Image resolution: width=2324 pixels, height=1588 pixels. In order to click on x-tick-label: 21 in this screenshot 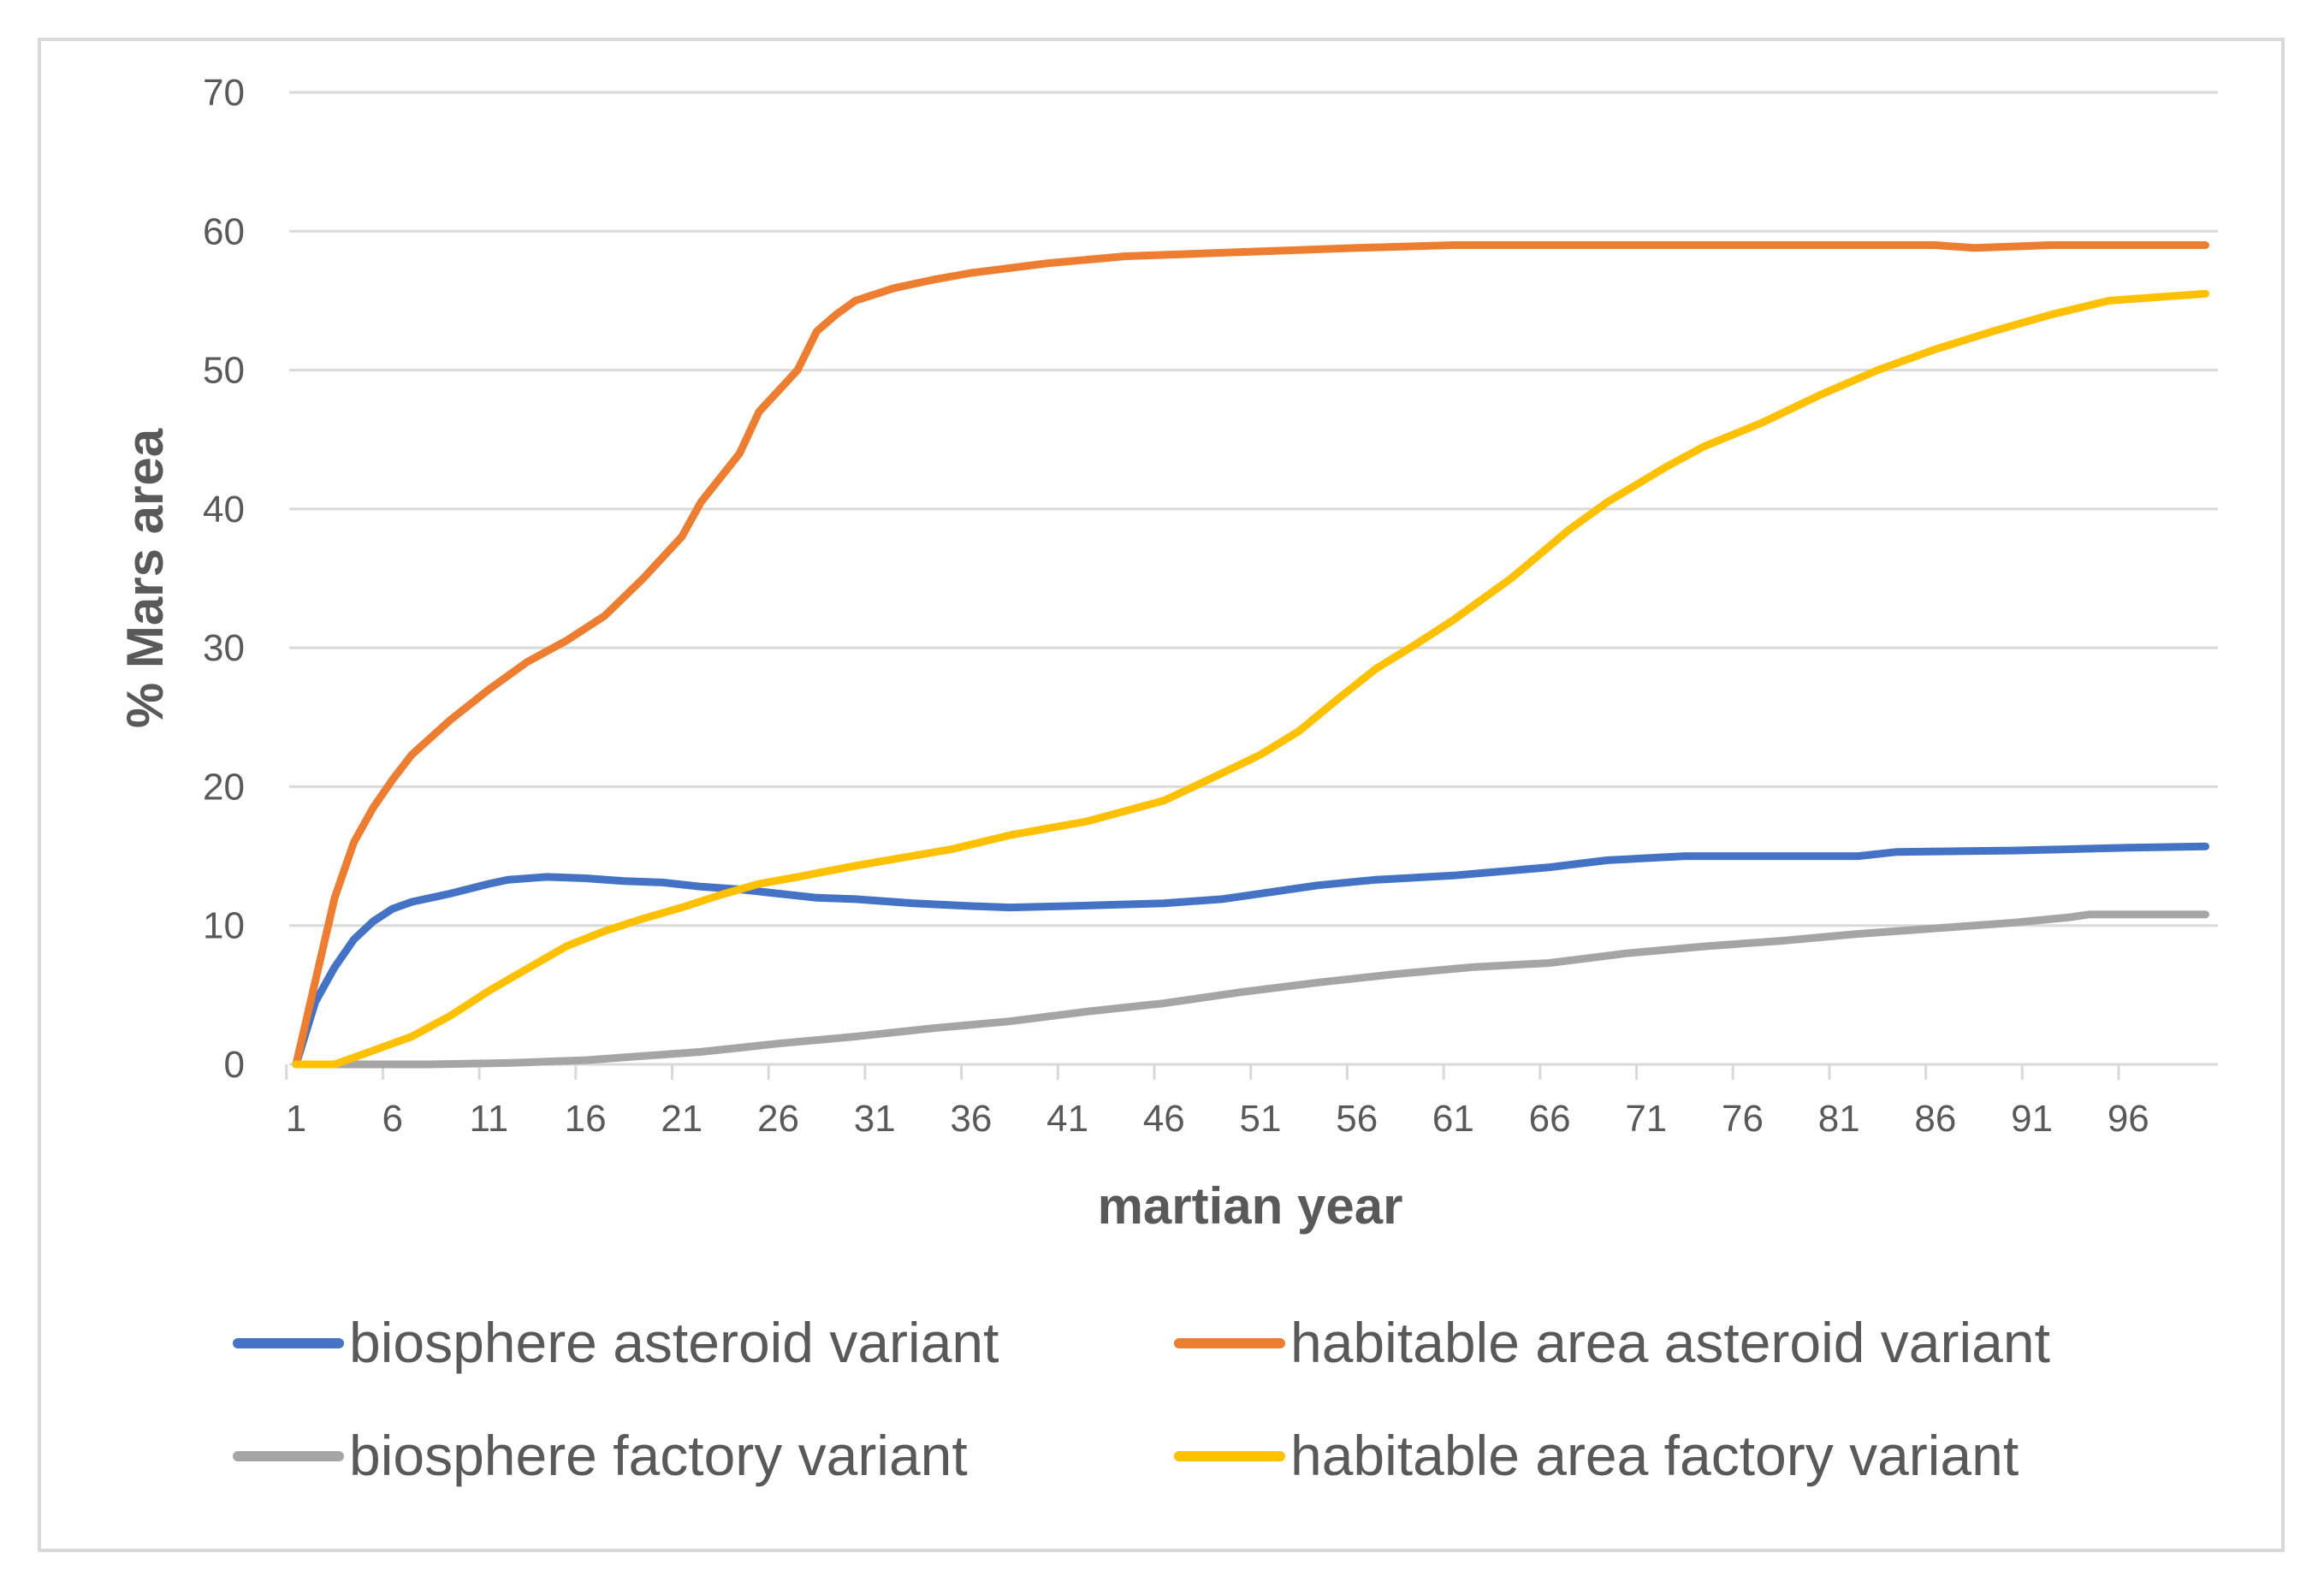, I will do `click(682, 1119)`.